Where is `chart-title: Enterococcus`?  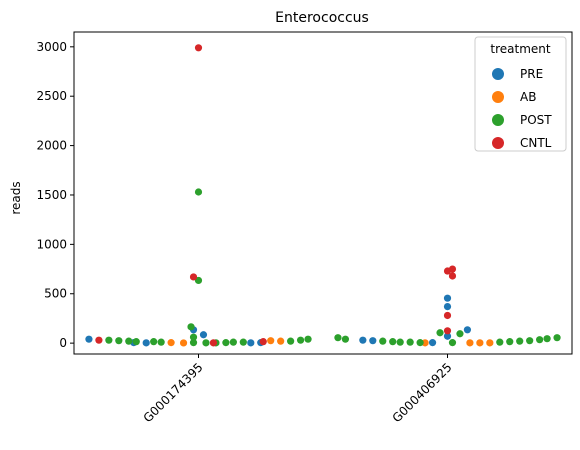 chart-title: Enterococcus is located at coordinates (322, 18).